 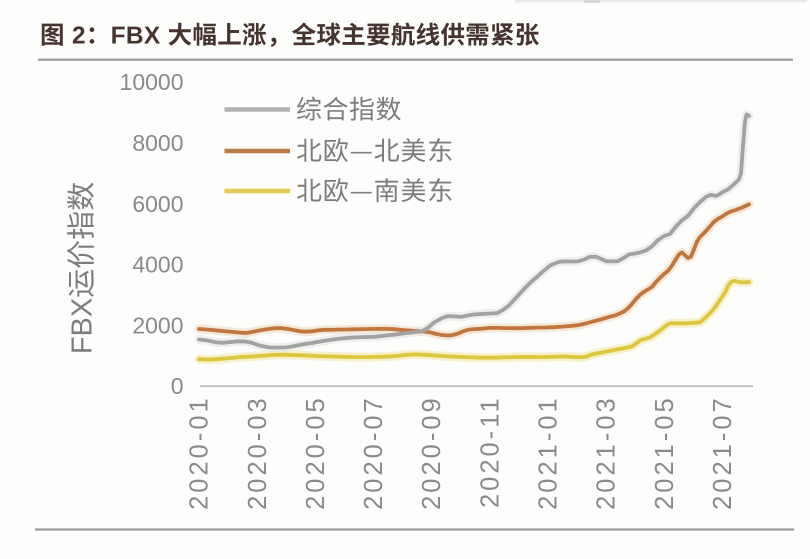 What do you see at coordinates (157, 204) in the screenshot?
I see `svg-text: 6000` at bounding box center [157, 204].